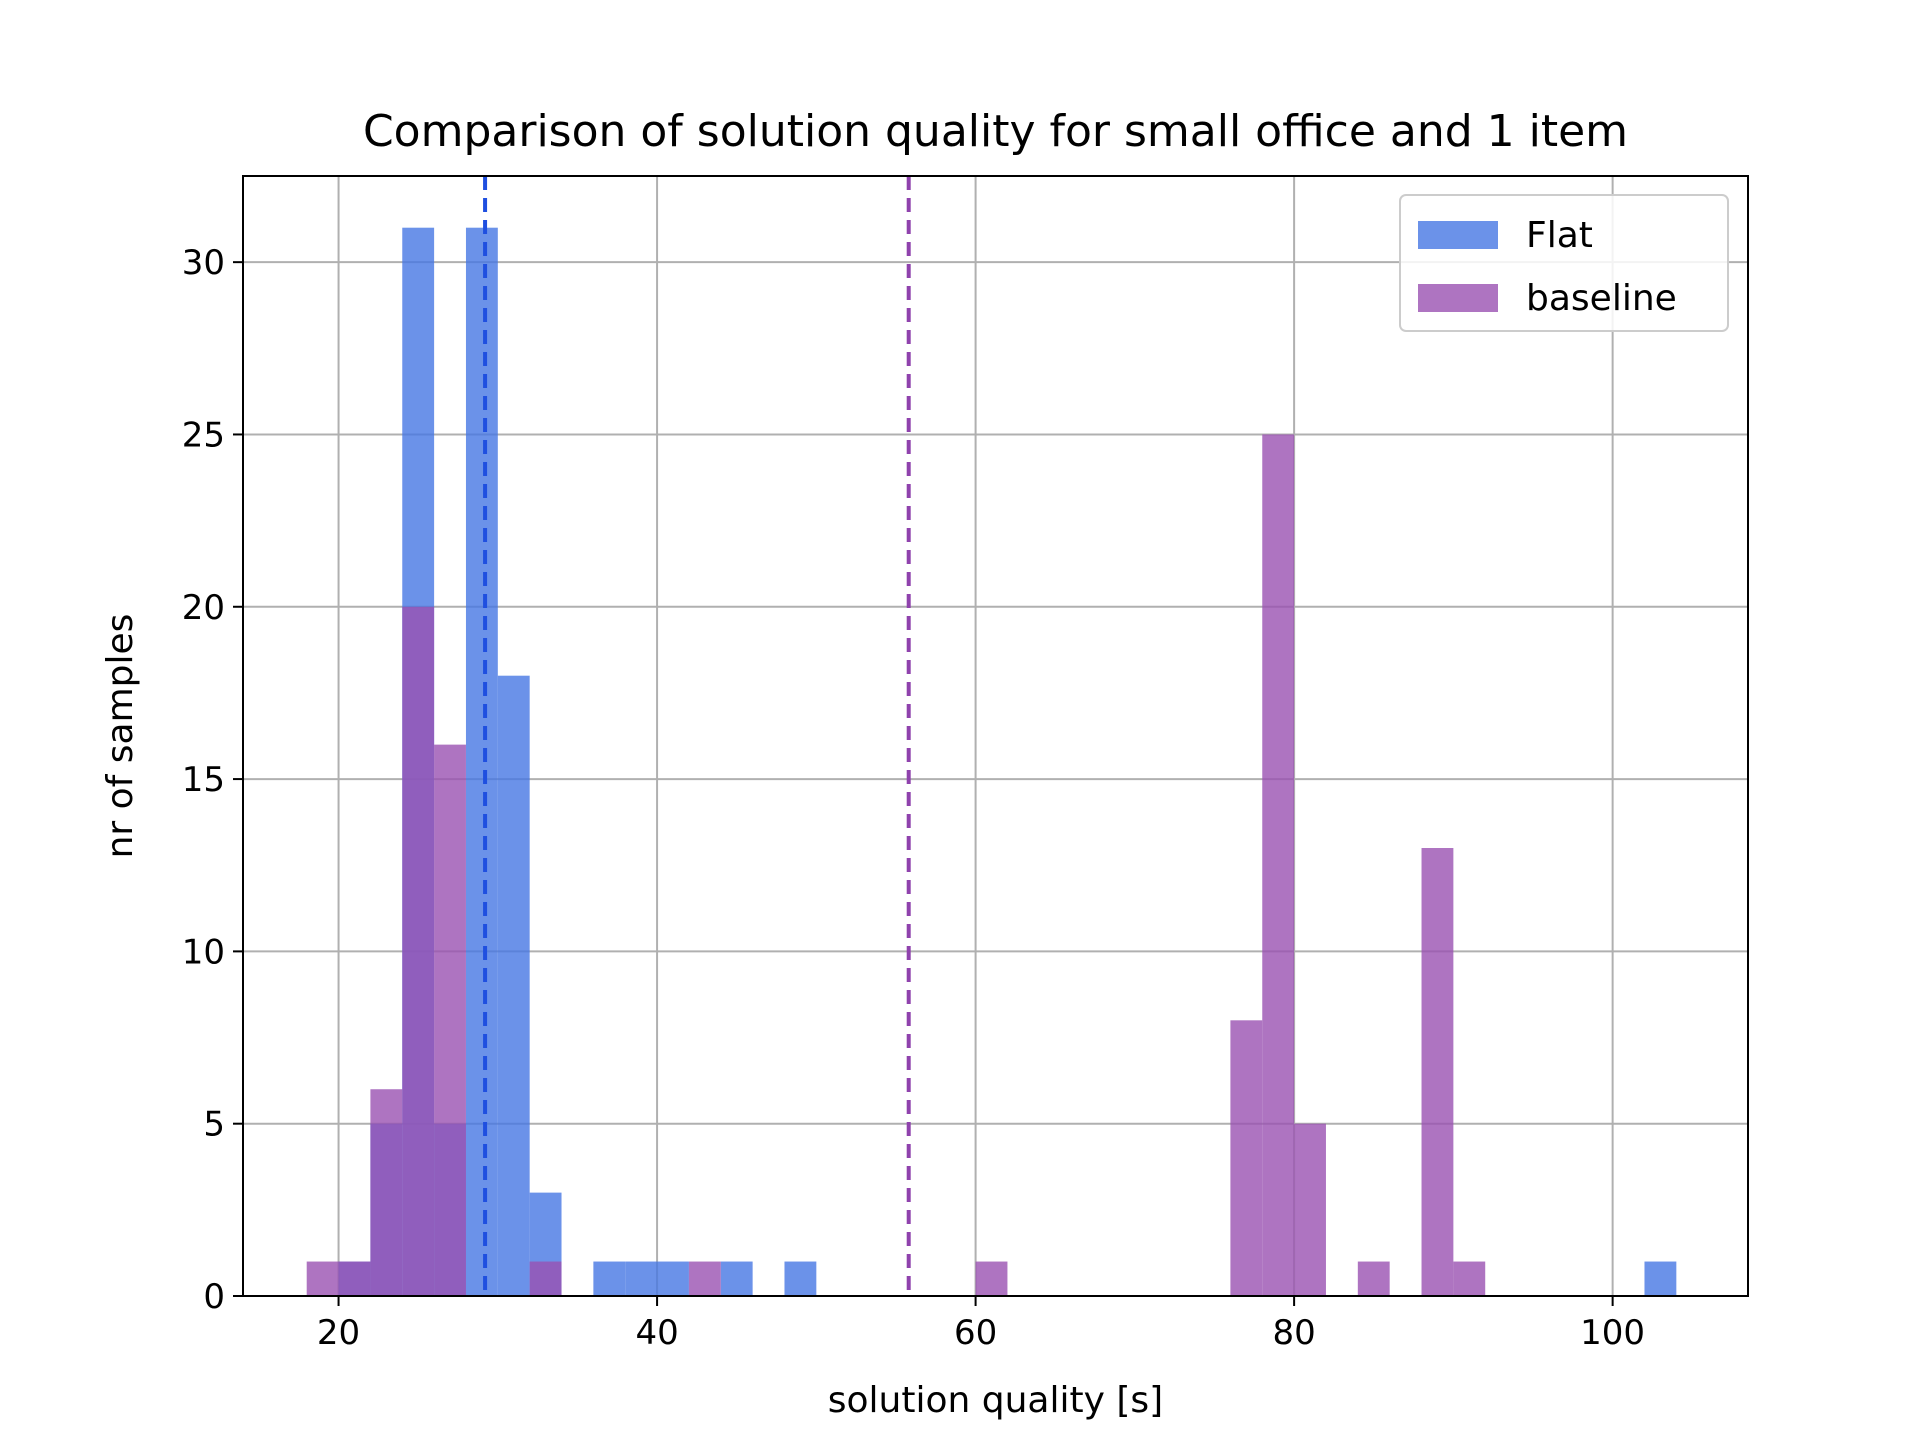 The height and width of the screenshot is (1440, 1920). I want to click on y-tick-label: 5, so click(214, 1125).